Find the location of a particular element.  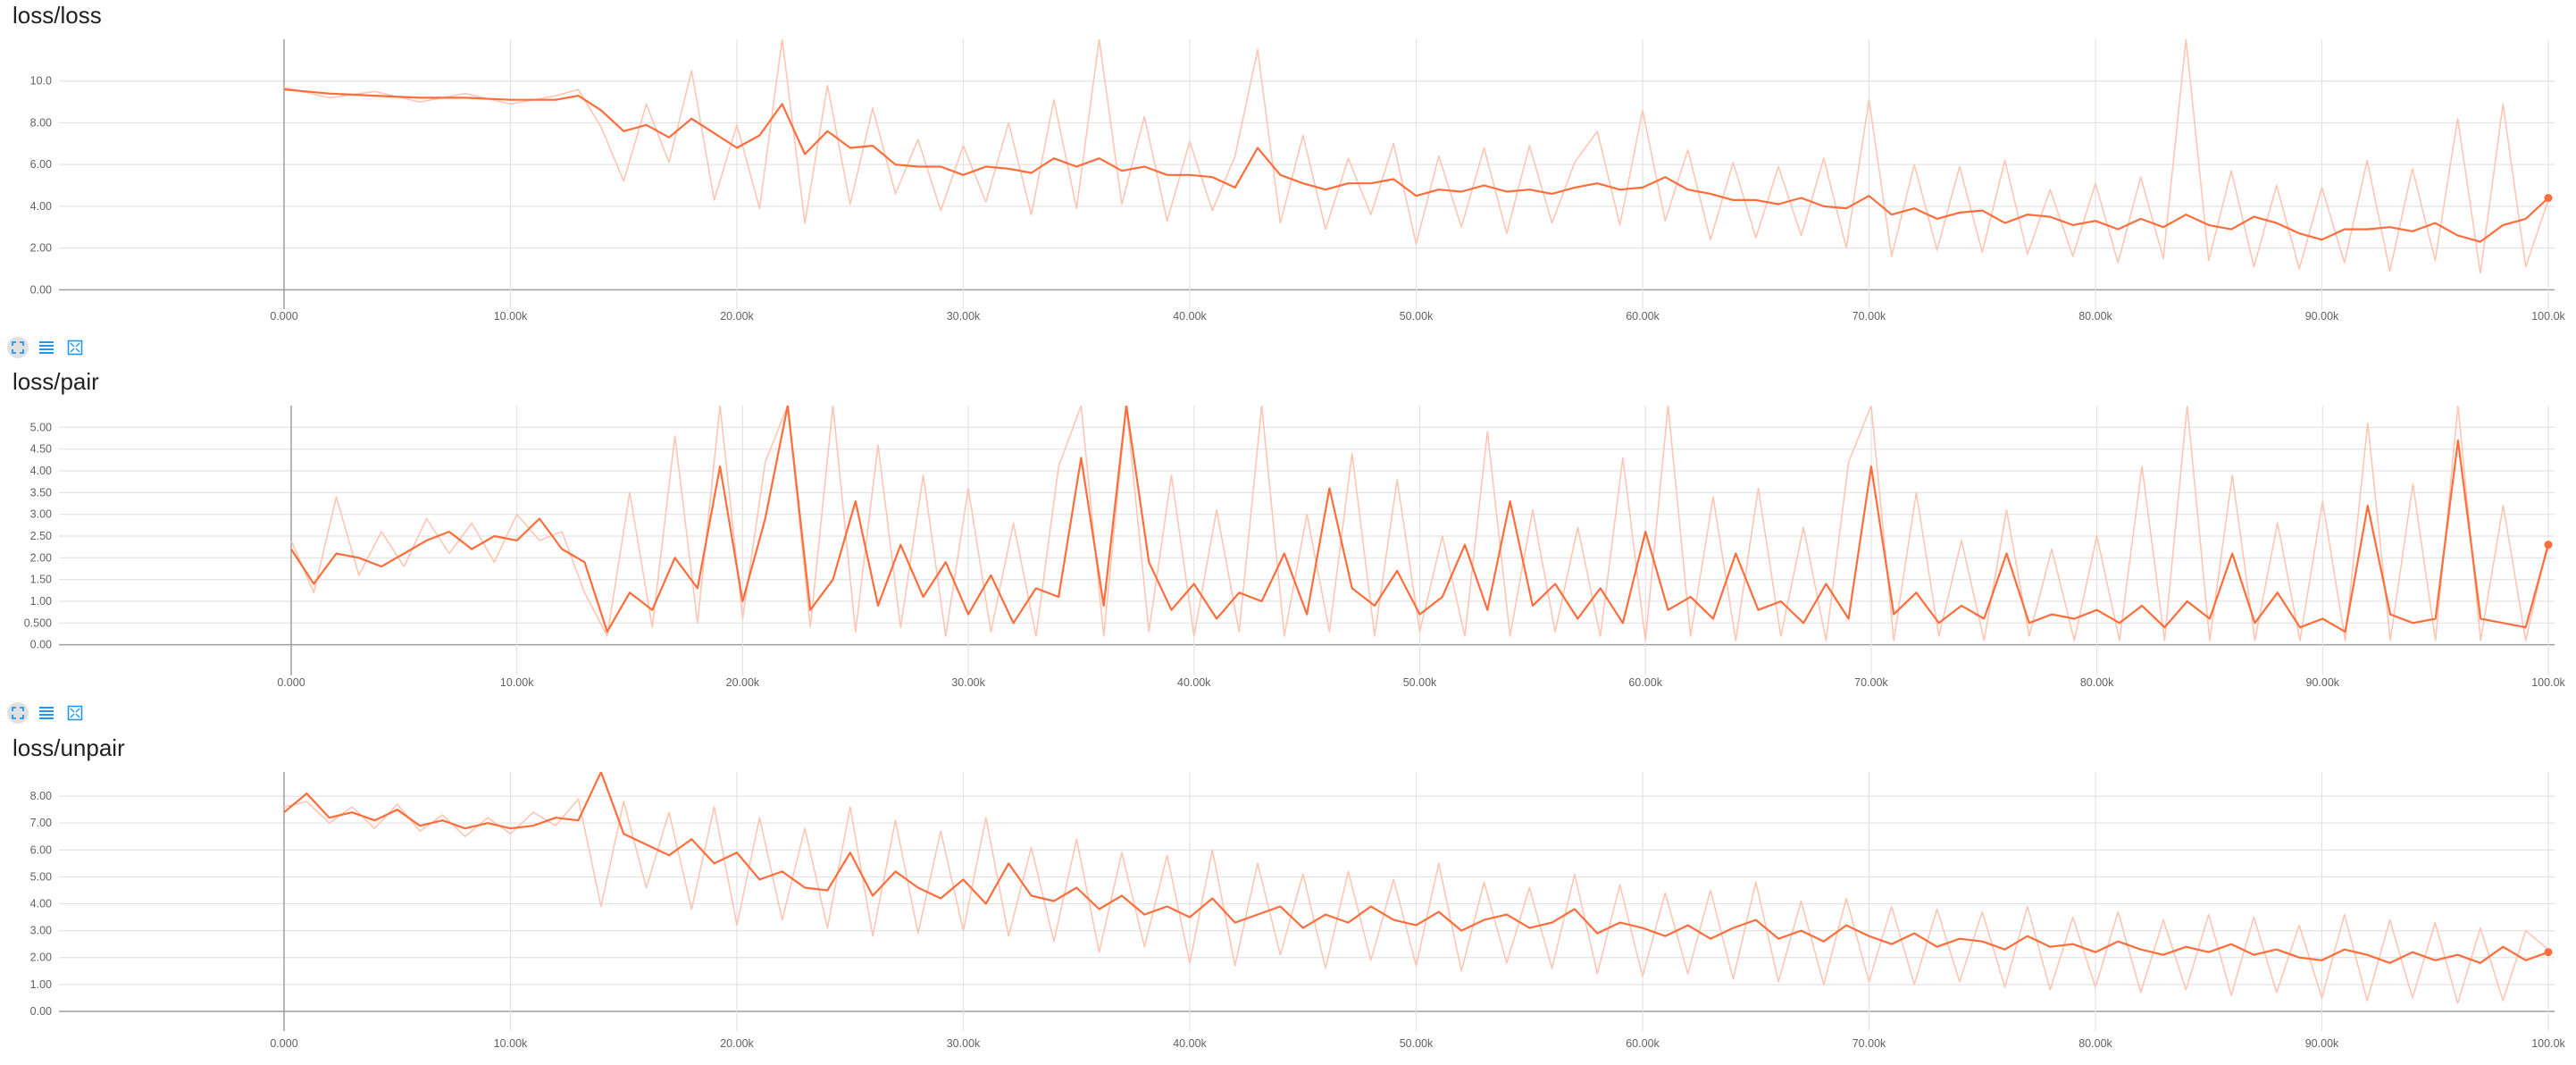

smoothed-series-line is located at coordinates (1416, 165).